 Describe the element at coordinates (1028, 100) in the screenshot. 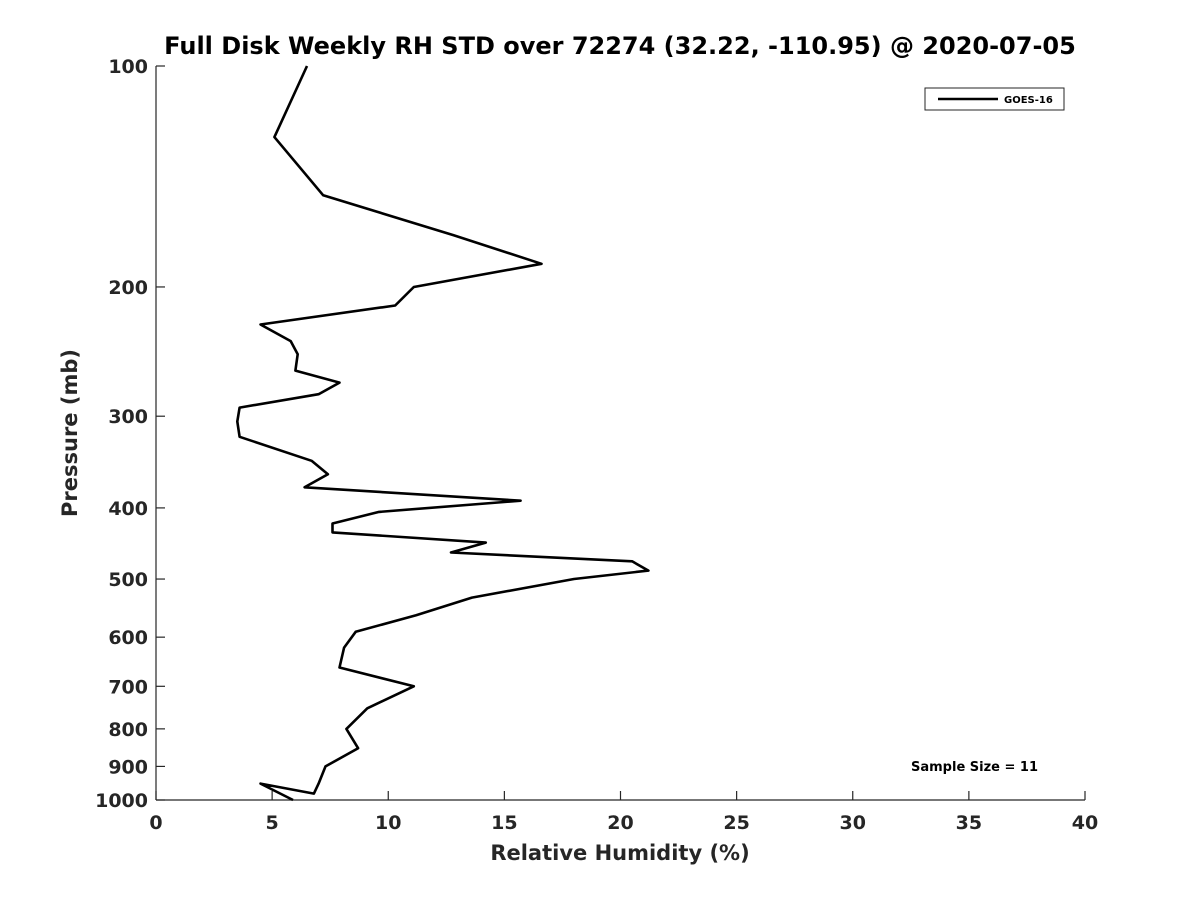

I see `legend-label-goes-16: GOES-16` at that location.